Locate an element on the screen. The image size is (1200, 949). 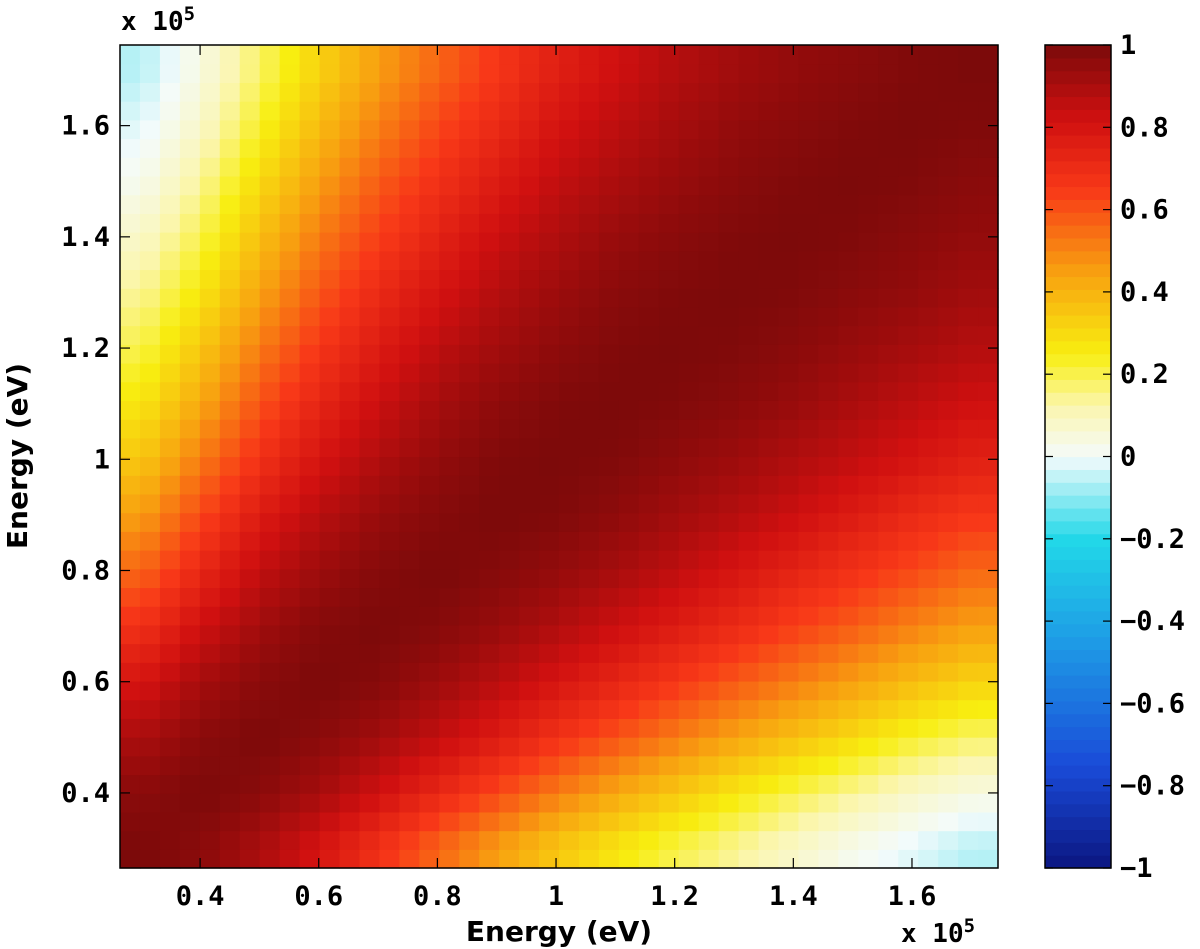
y-axis-multiplier: x 105 is located at coordinates (158, 20).